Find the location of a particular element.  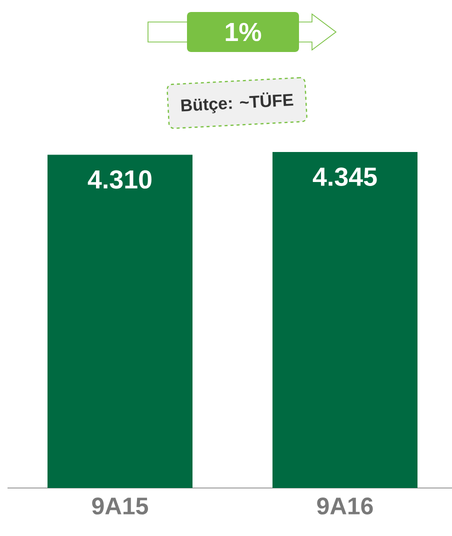

x-tick-label: 9A16 is located at coordinates (345, 506).